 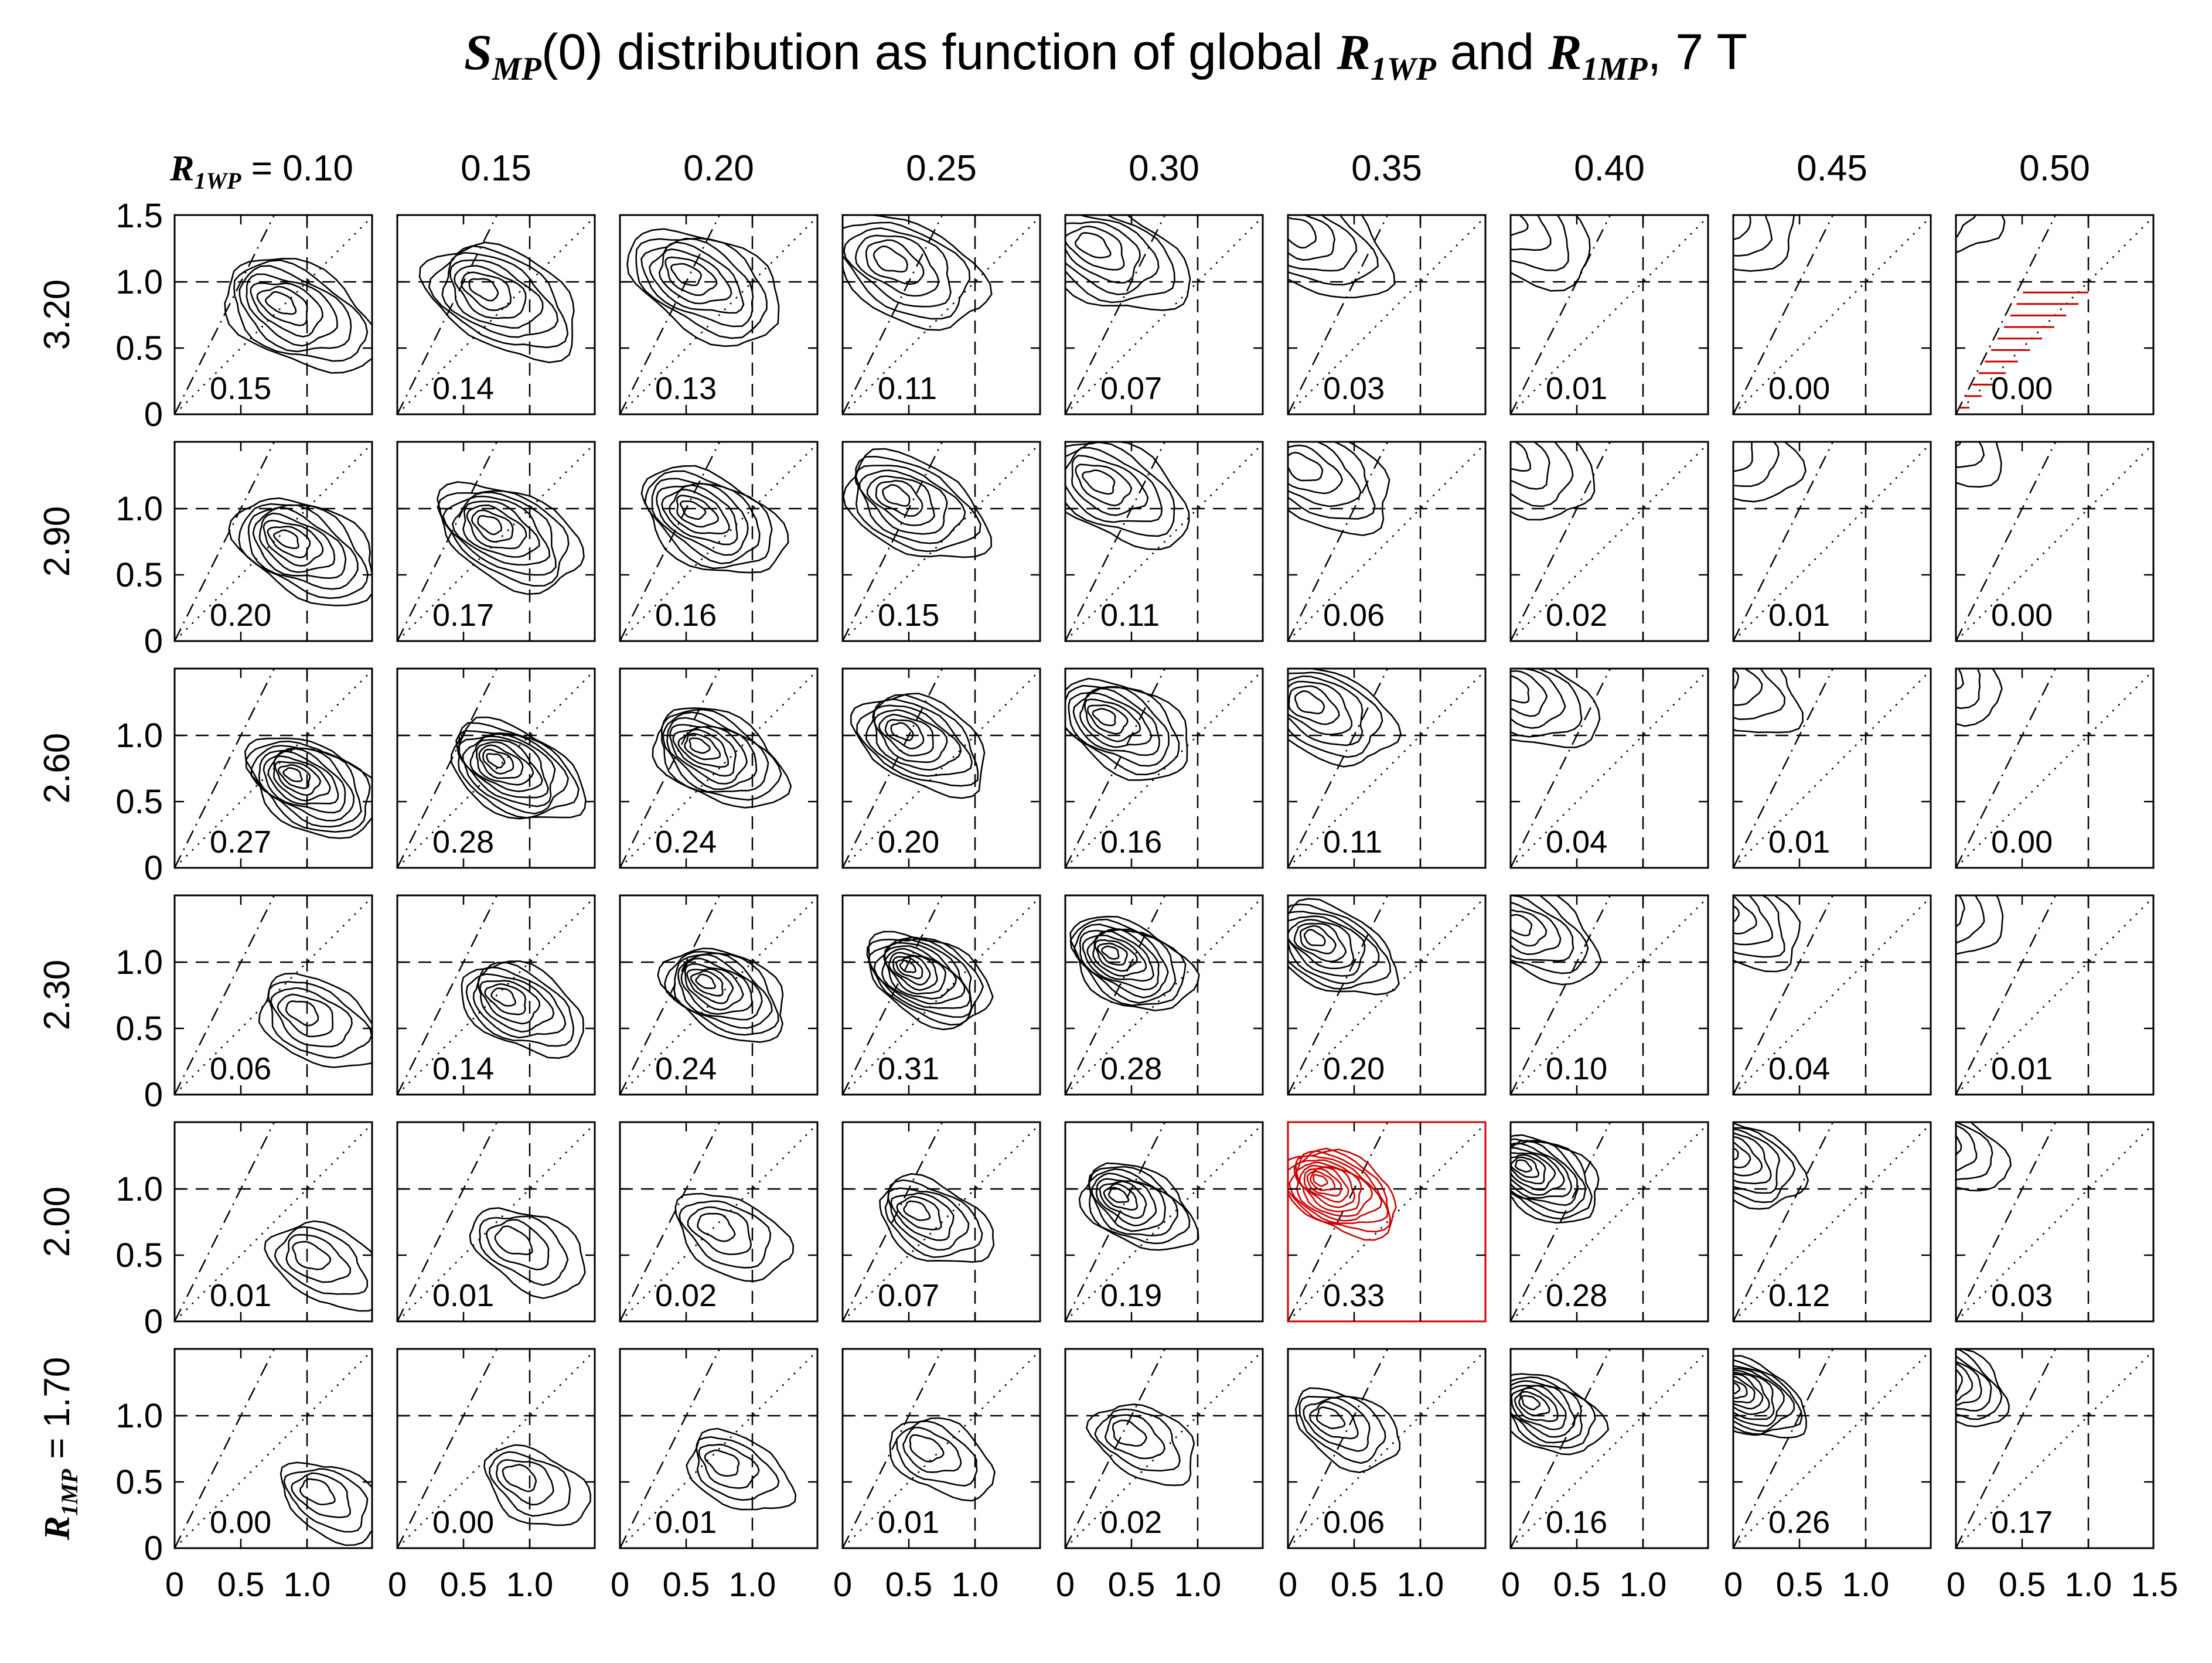 What do you see at coordinates (240, 1523) in the screenshot?
I see `panel-value: 0.00` at bounding box center [240, 1523].